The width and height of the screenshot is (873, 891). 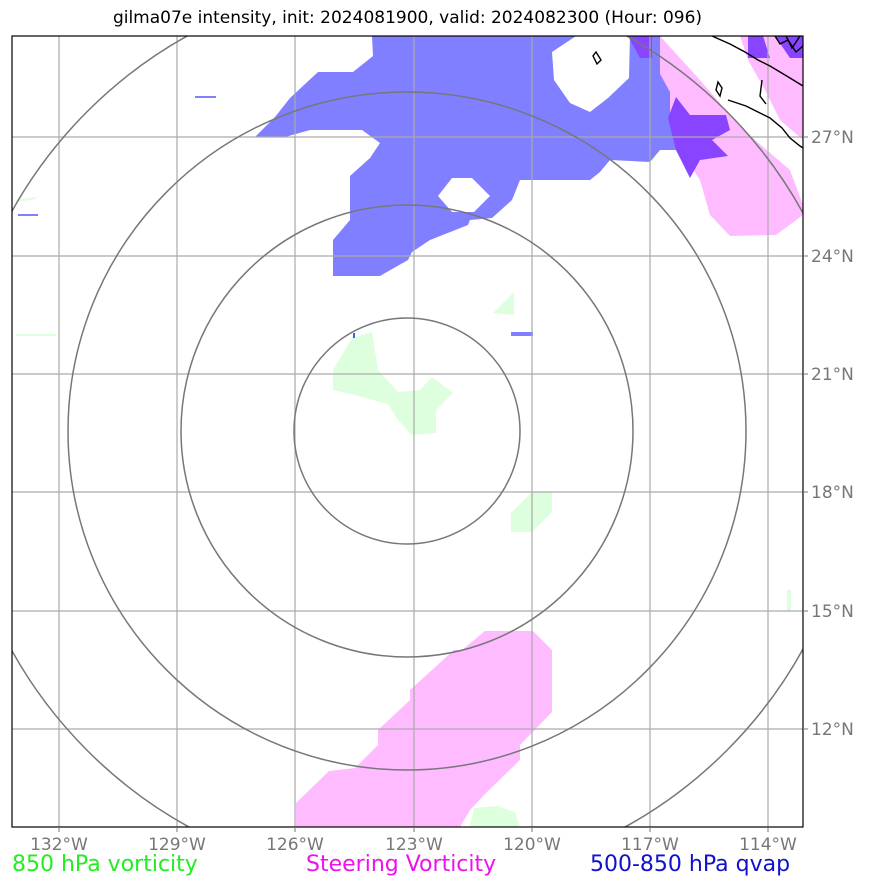 I want to click on lon-label-123w: 123°W, so click(x=414, y=845).